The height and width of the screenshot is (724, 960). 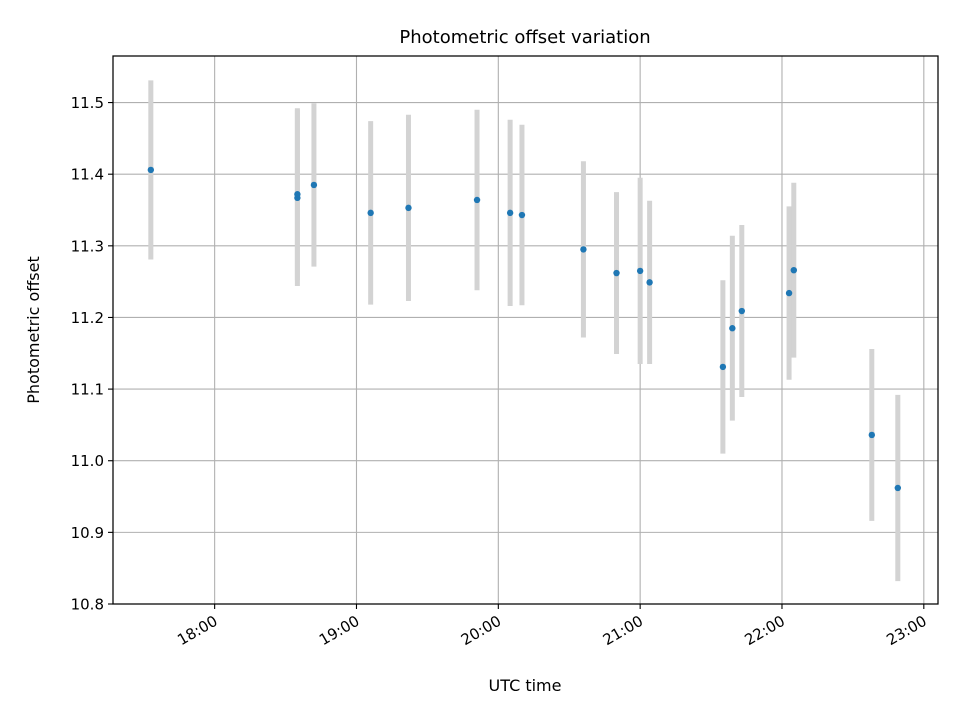 What do you see at coordinates (87, 461) in the screenshot?
I see `y-tick-label: 11.0` at bounding box center [87, 461].